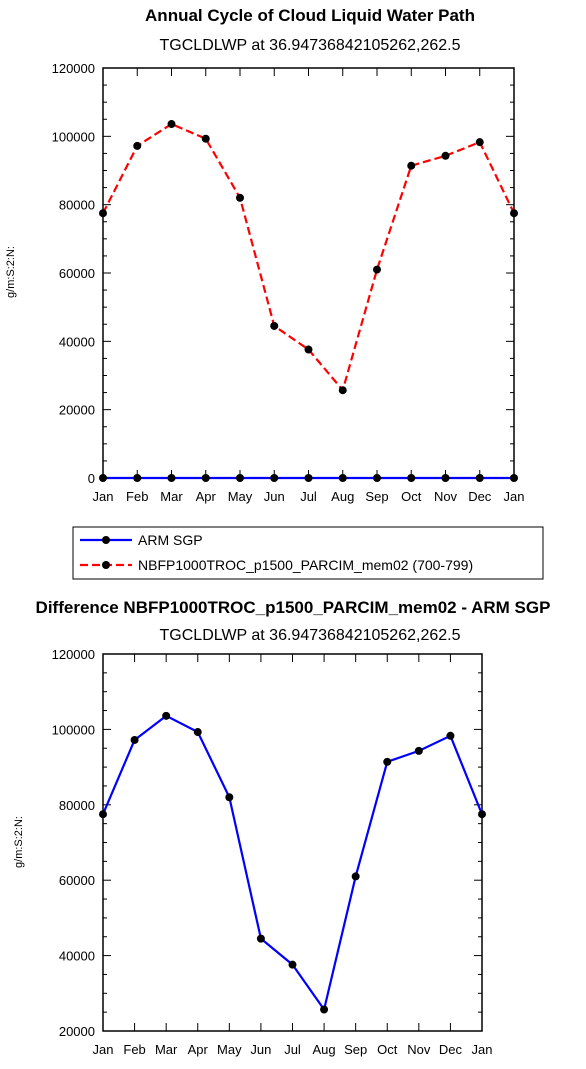 This screenshot has height=1069, width=586. Describe the element at coordinates (19, 842) in the screenshot. I see `chart-2-y-axis-label: g/m:S:2:N:` at that location.